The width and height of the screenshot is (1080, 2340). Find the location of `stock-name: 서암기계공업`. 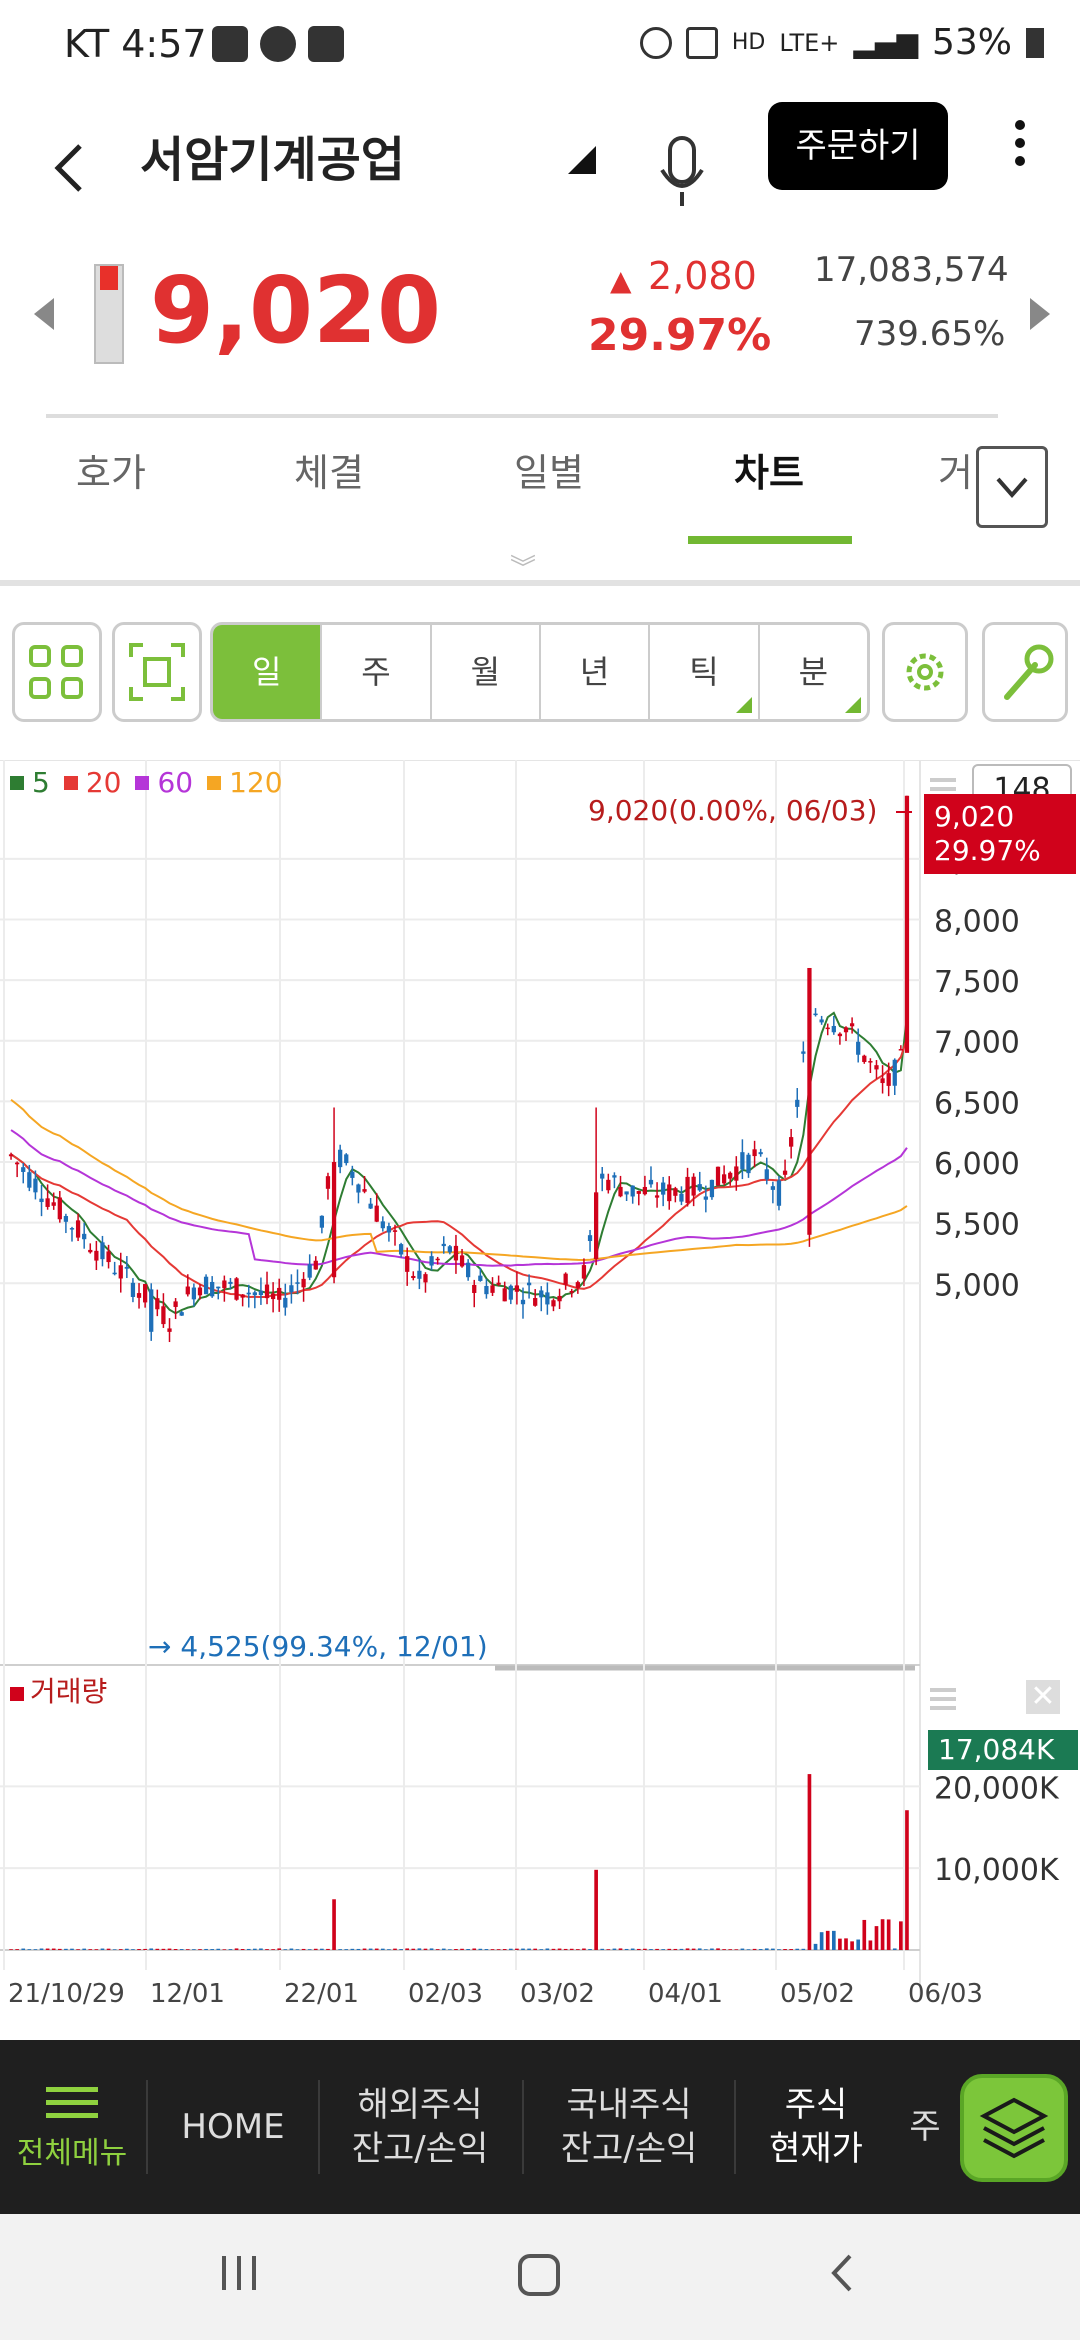

stock-name: 서암기계공업 is located at coordinates (272, 160).